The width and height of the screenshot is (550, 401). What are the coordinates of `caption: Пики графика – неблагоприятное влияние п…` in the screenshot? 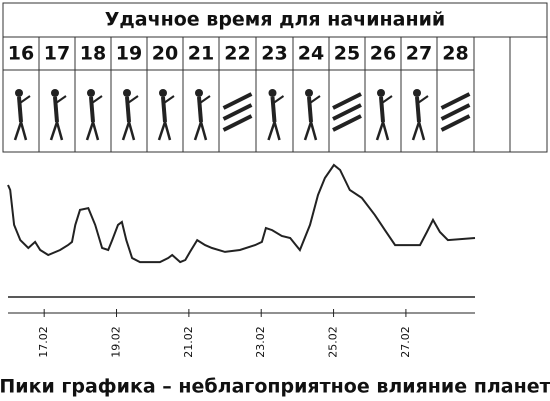 It's located at (275, 387).